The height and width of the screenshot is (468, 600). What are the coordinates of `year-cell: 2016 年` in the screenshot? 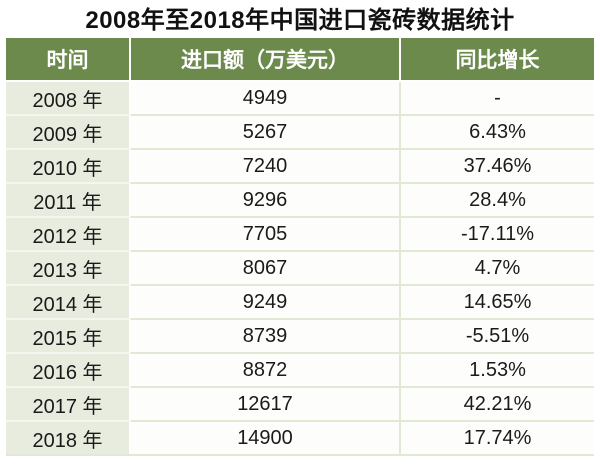 It's located at (68, 370).